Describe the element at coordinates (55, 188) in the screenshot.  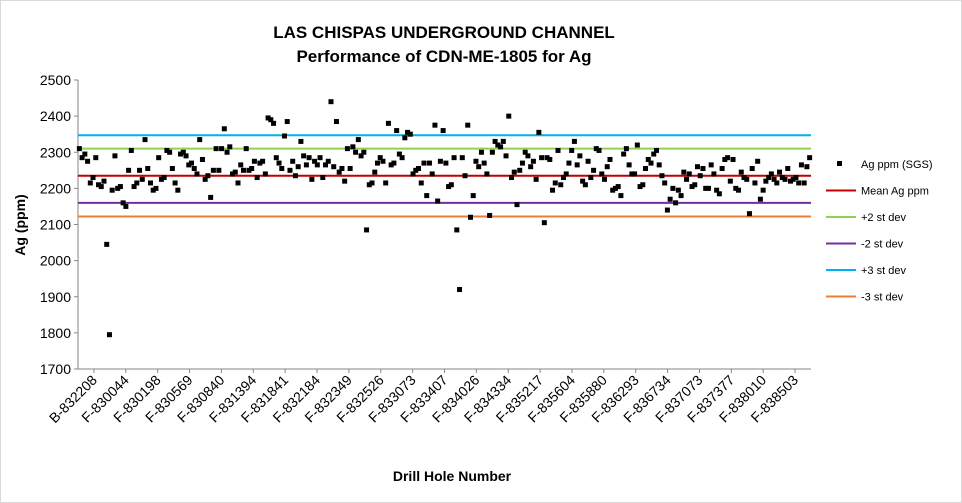
I see `y-tick-label: 2200` at that location.